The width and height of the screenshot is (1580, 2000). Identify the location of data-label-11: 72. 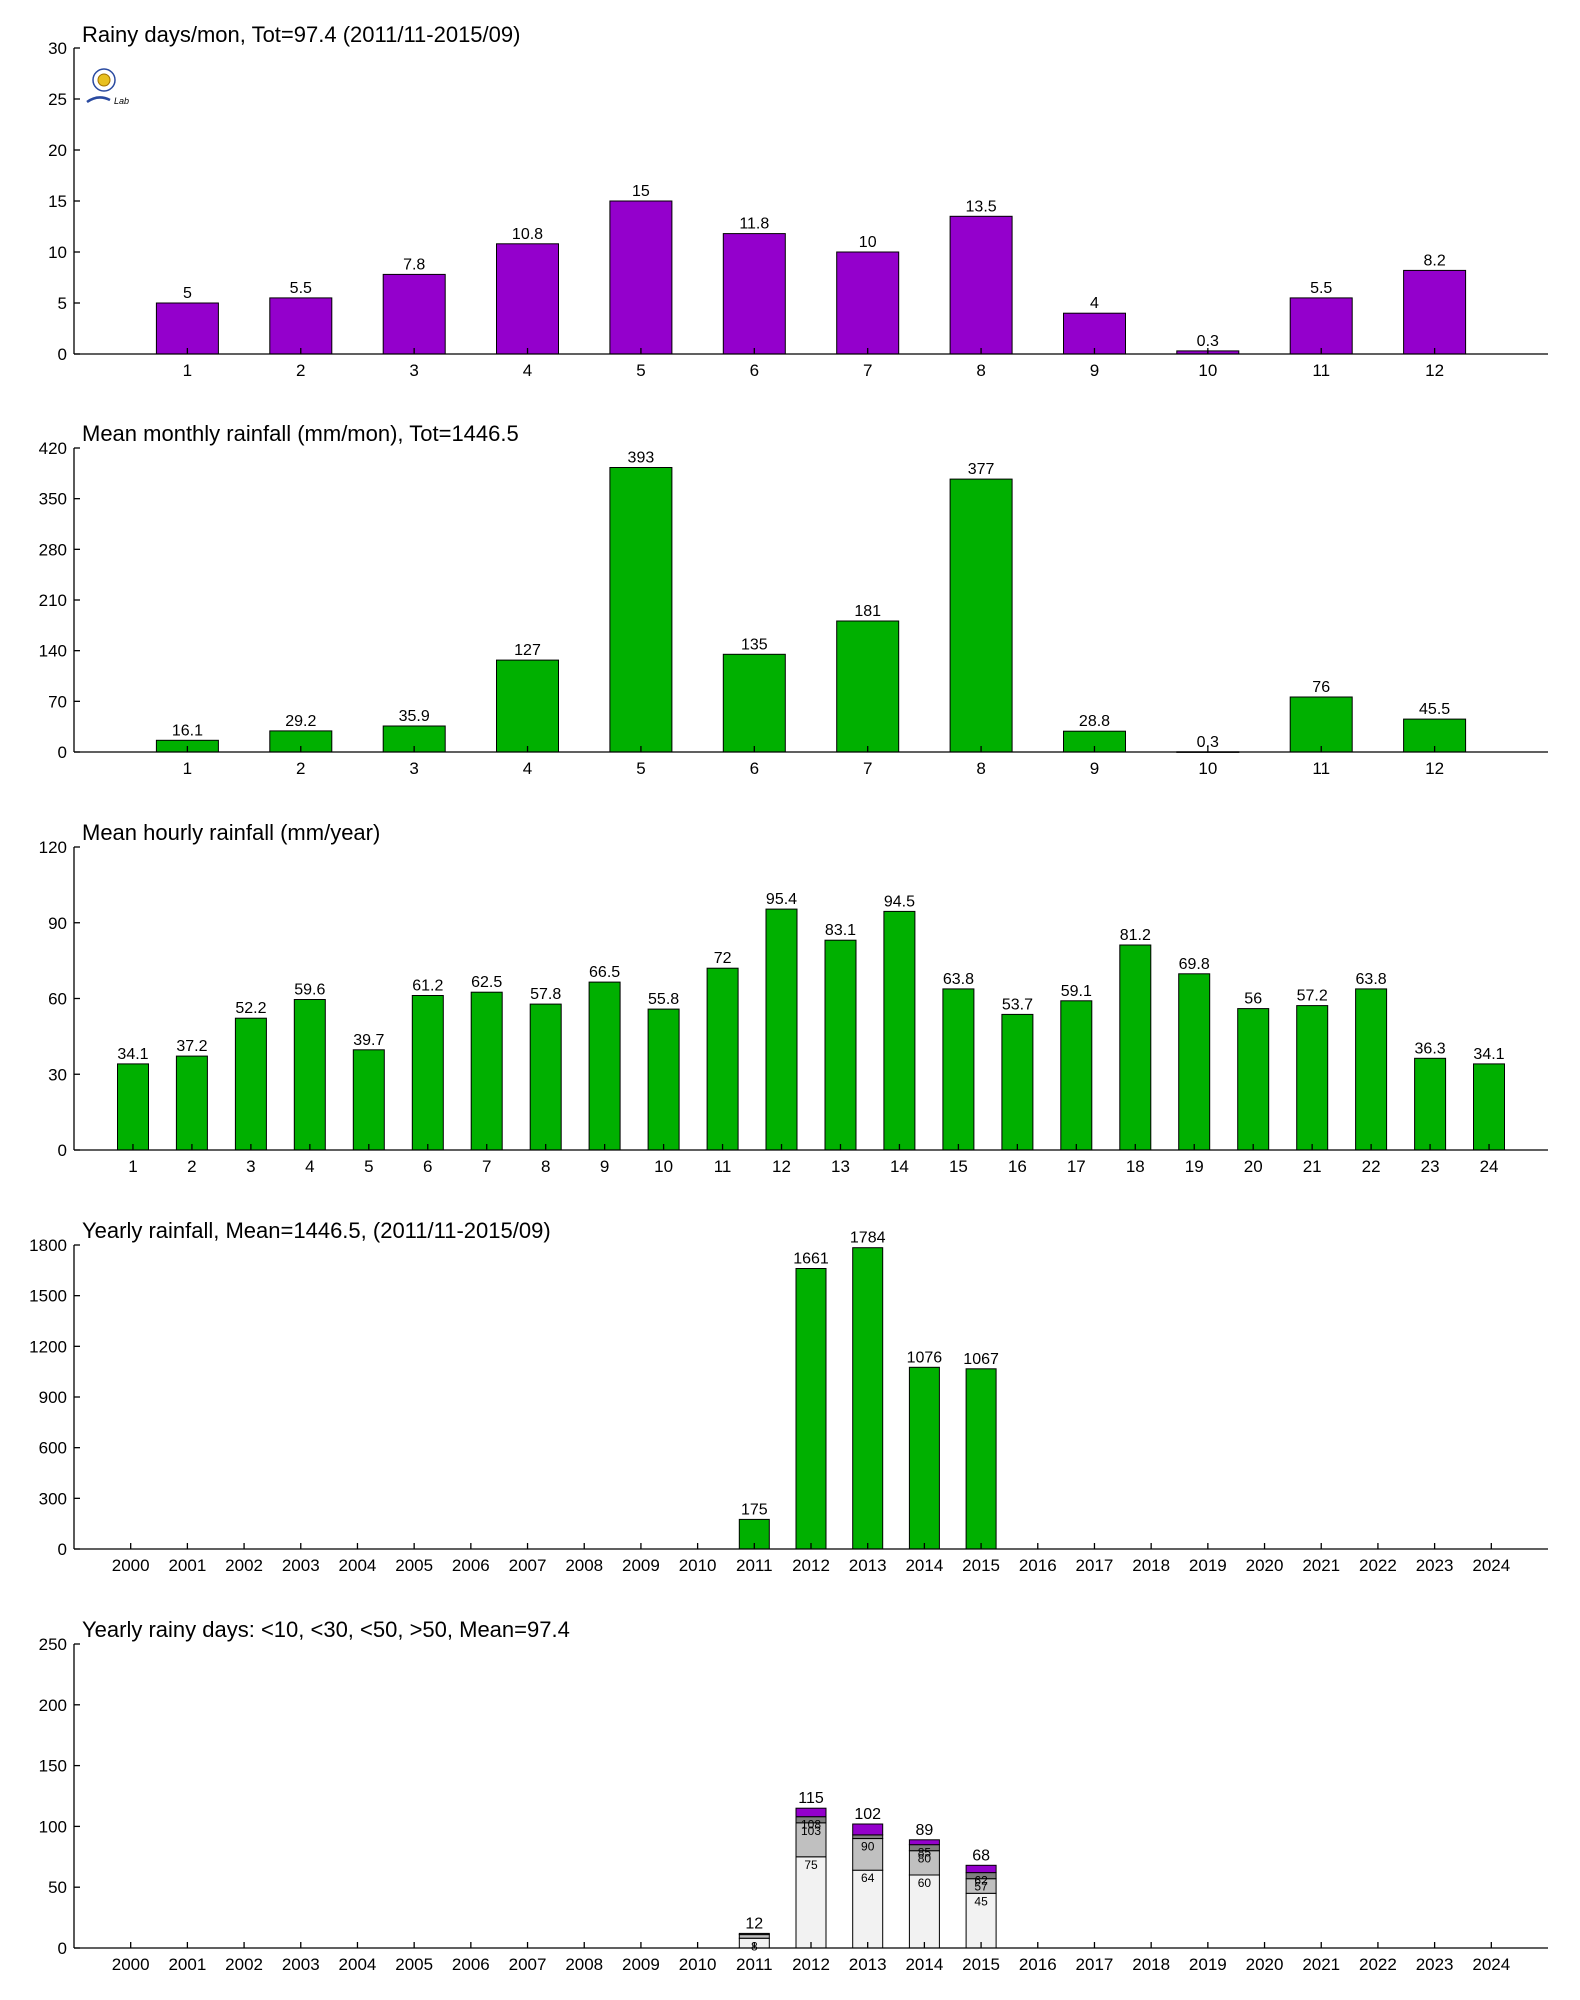
(723, 958).